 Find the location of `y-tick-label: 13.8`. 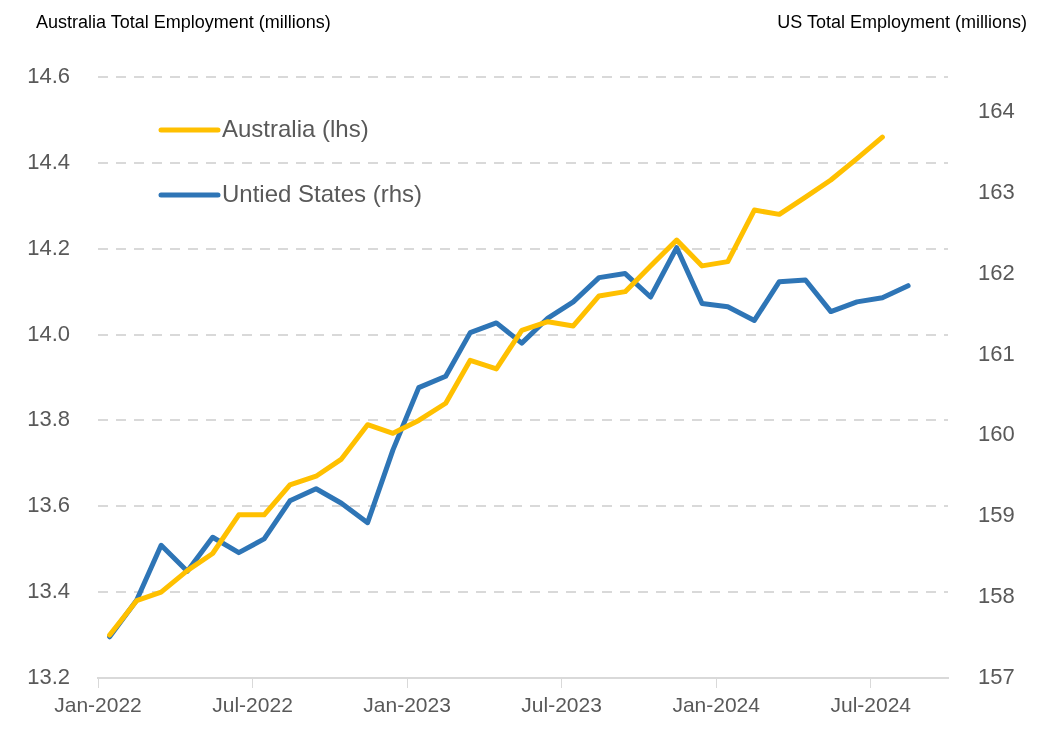

y-tick-label: 13.8 is located at coordinates (48, 419).